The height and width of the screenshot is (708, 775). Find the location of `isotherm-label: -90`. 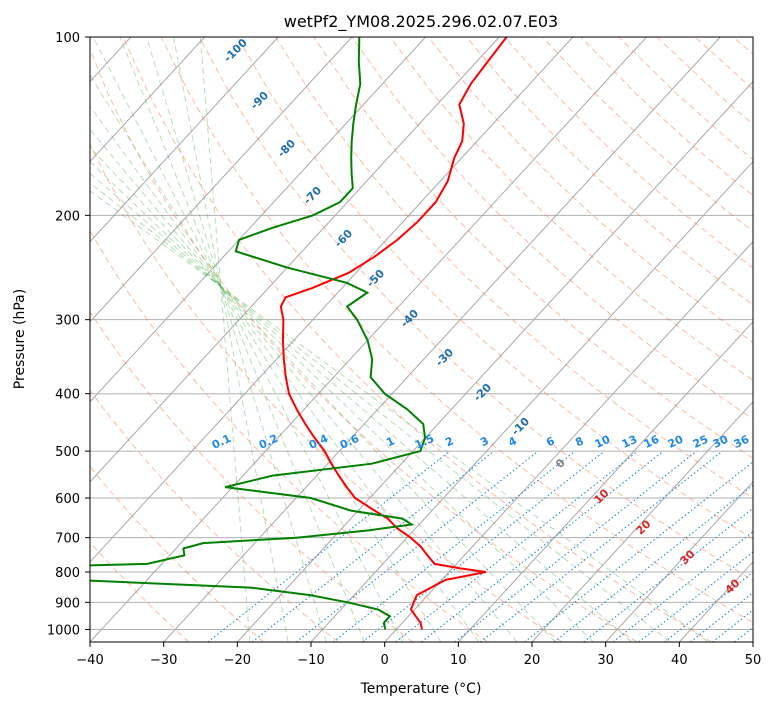

isotherm-label: -90 is located at coordinates (259, 100).